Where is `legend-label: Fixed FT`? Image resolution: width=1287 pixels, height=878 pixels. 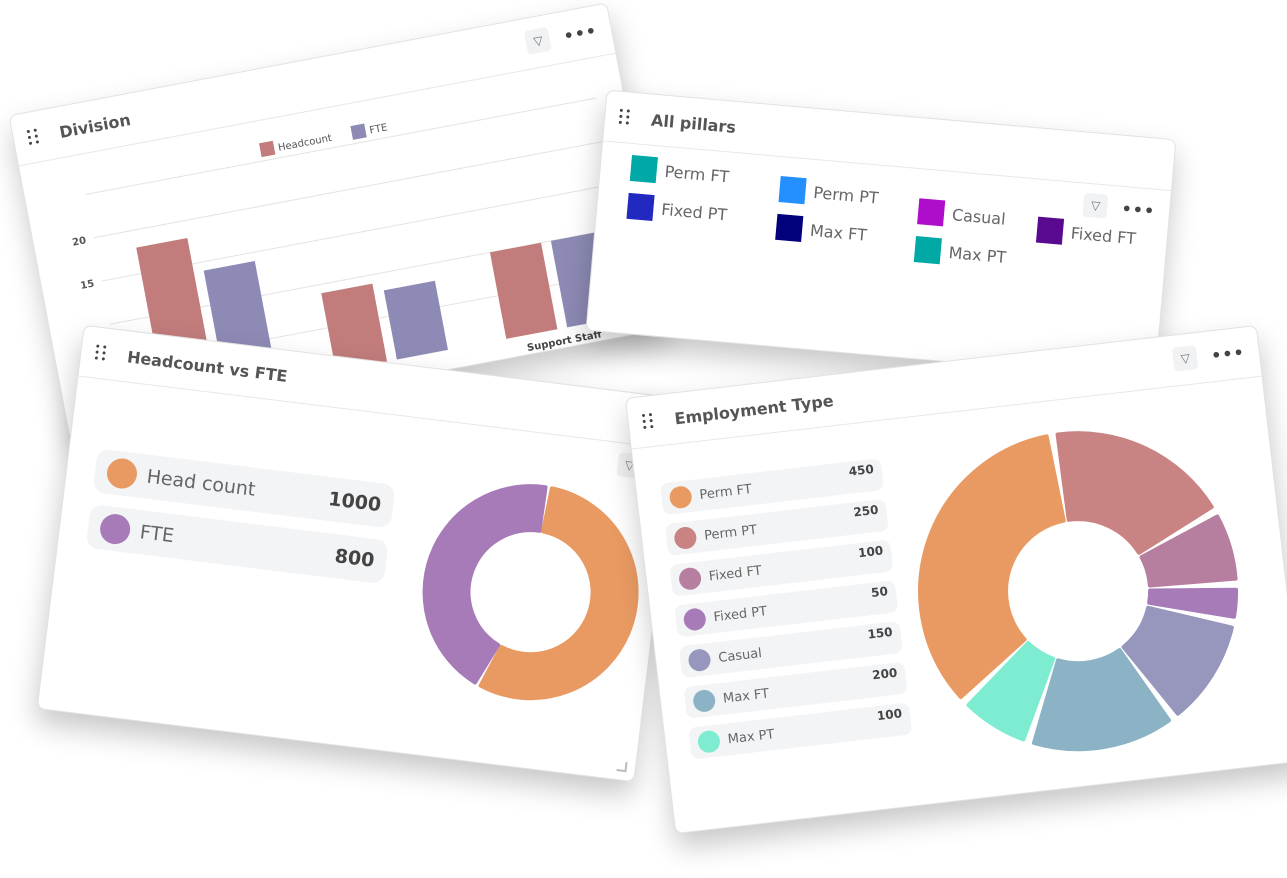 legend-label: Fixed FT is located at coordinates (1103, 235).